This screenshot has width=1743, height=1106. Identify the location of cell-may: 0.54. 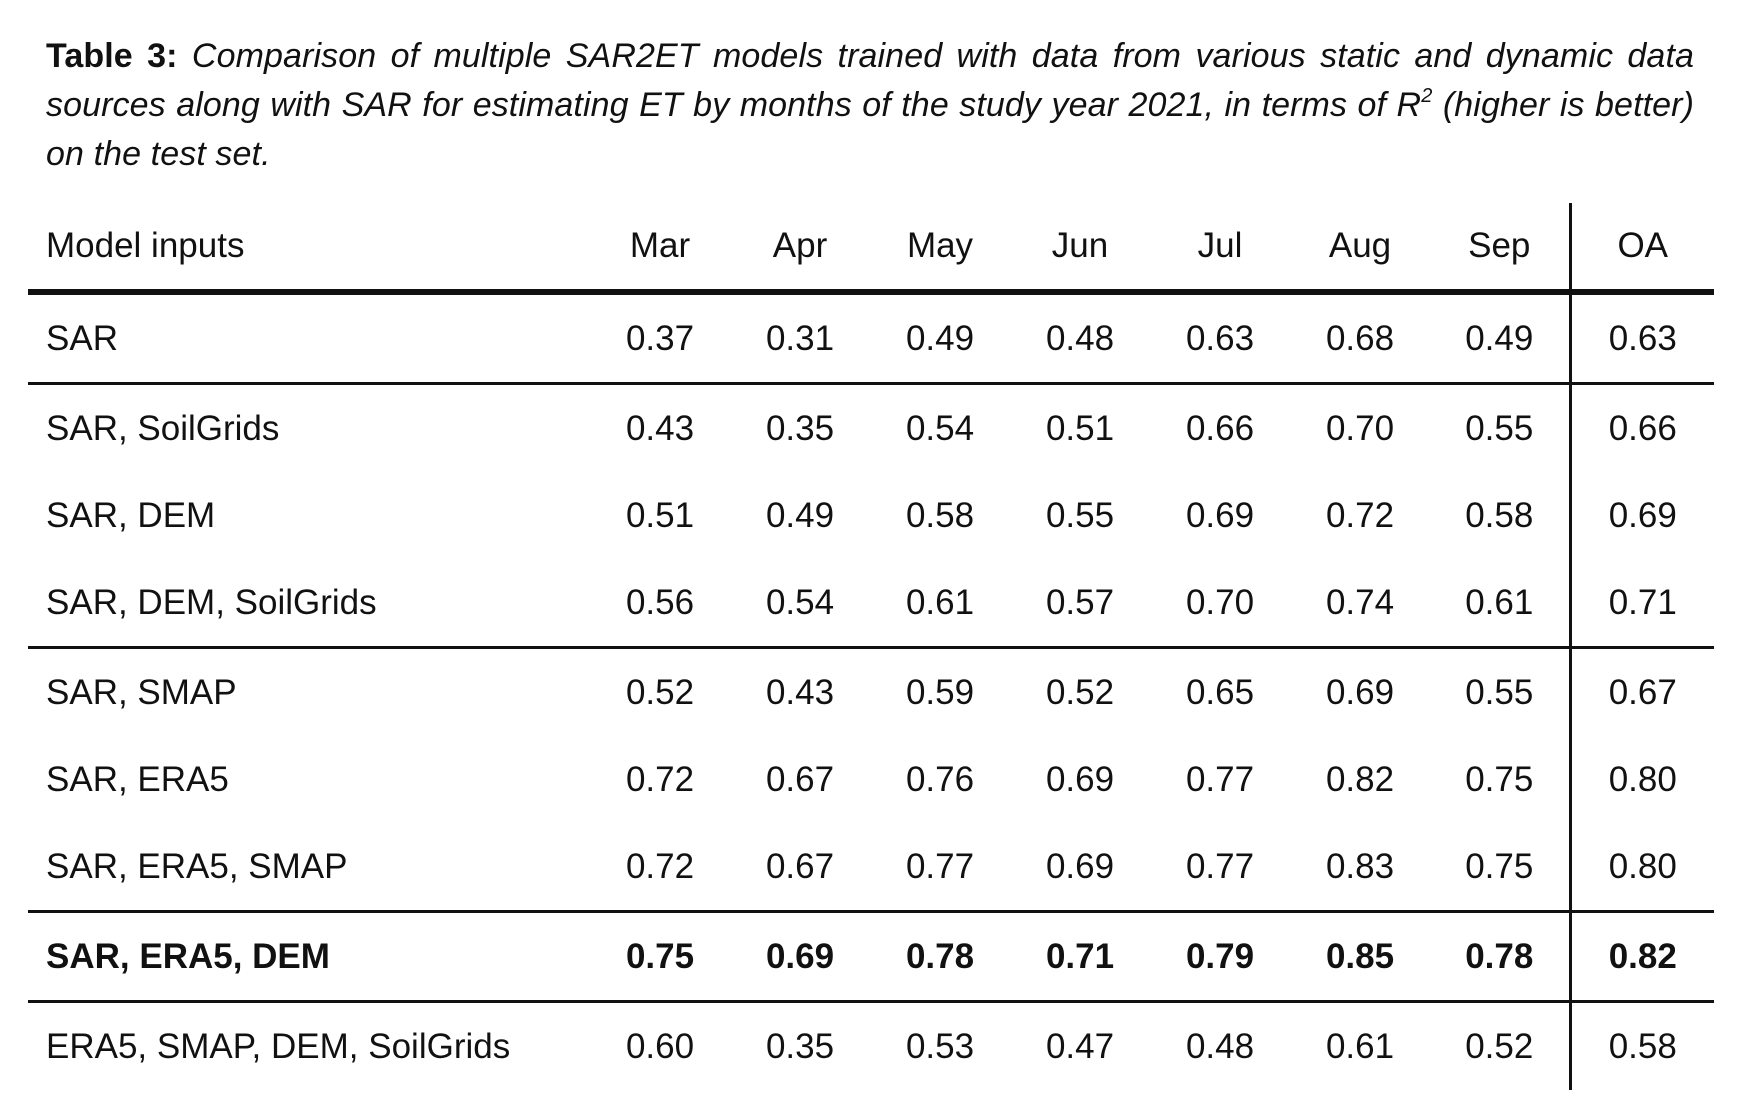
(940, 427).